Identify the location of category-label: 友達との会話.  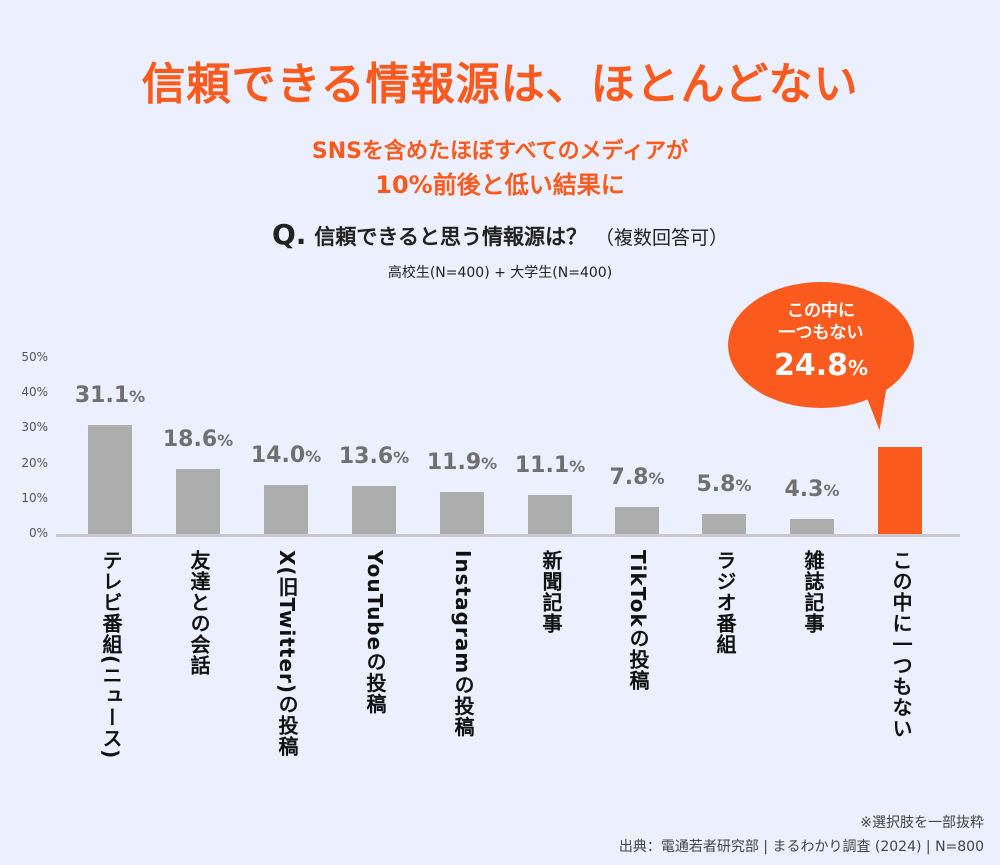
(199, 613).